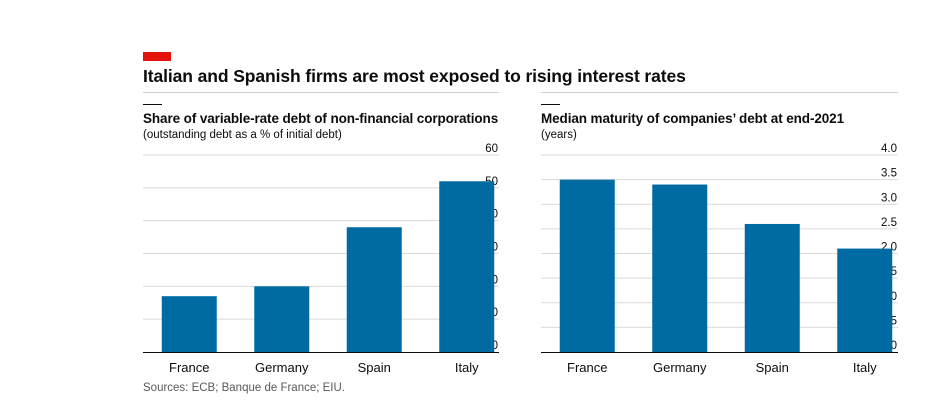  Describe the element at coordinates (889, 149) in the screenshot. I see `y-tick-label: 4.0` at that location.